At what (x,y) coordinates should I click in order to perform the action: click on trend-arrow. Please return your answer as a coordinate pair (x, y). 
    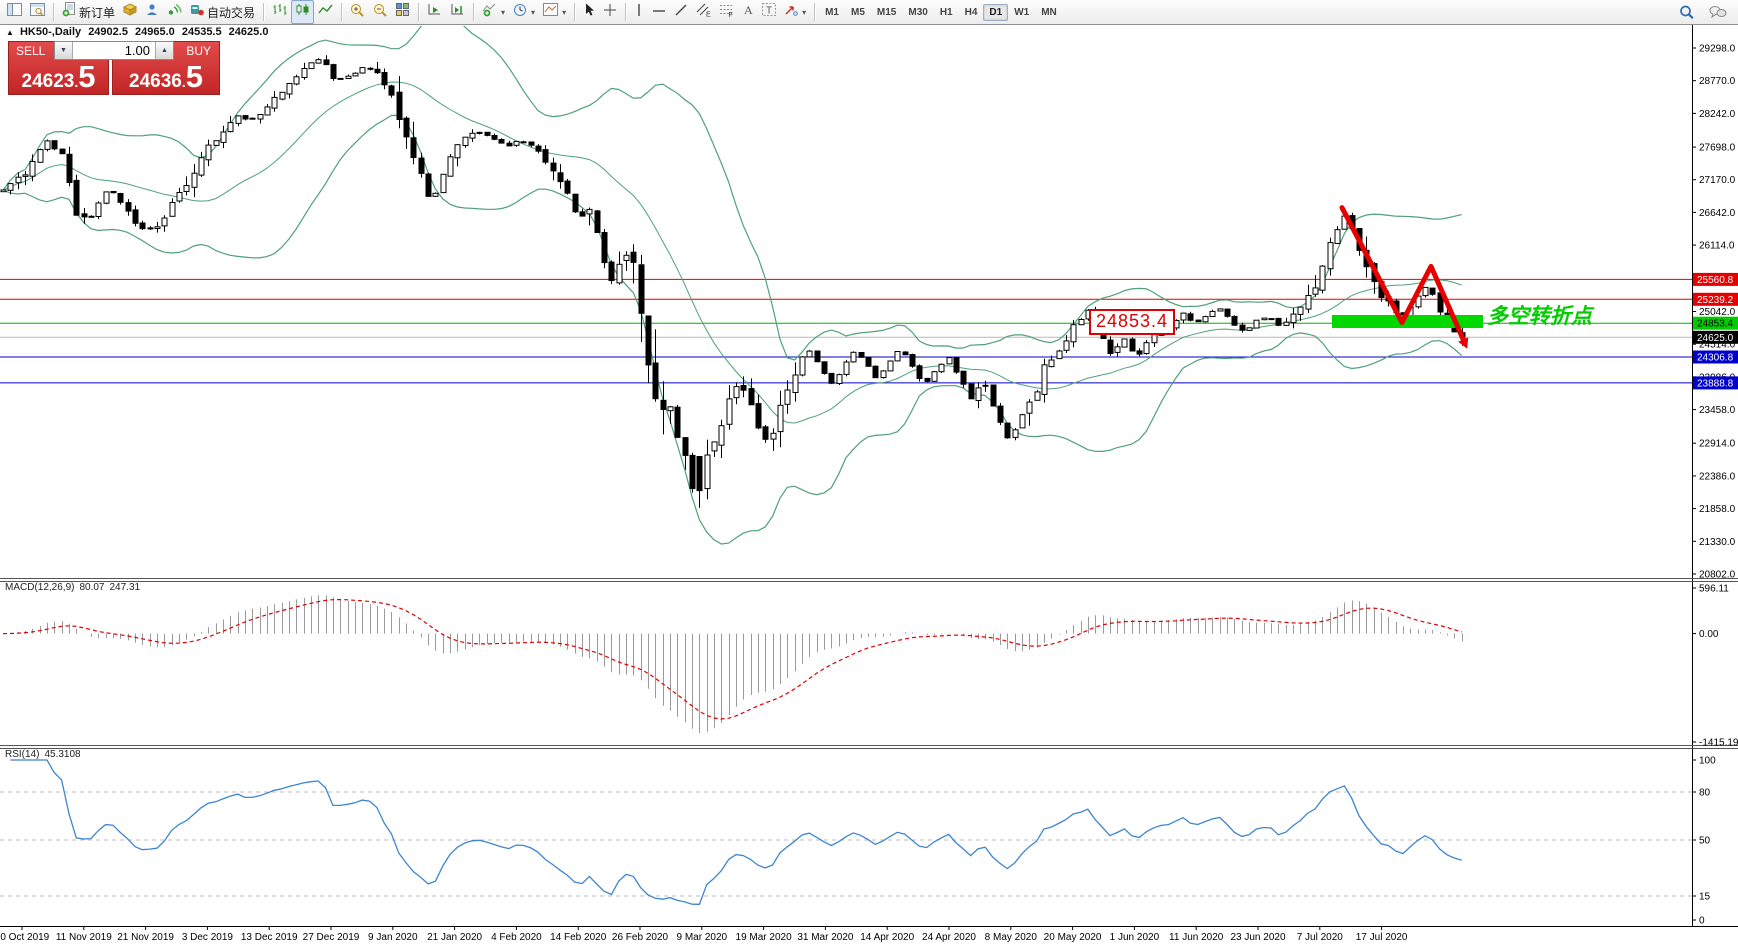
    Looking at the image, I should click on (1403, 274).